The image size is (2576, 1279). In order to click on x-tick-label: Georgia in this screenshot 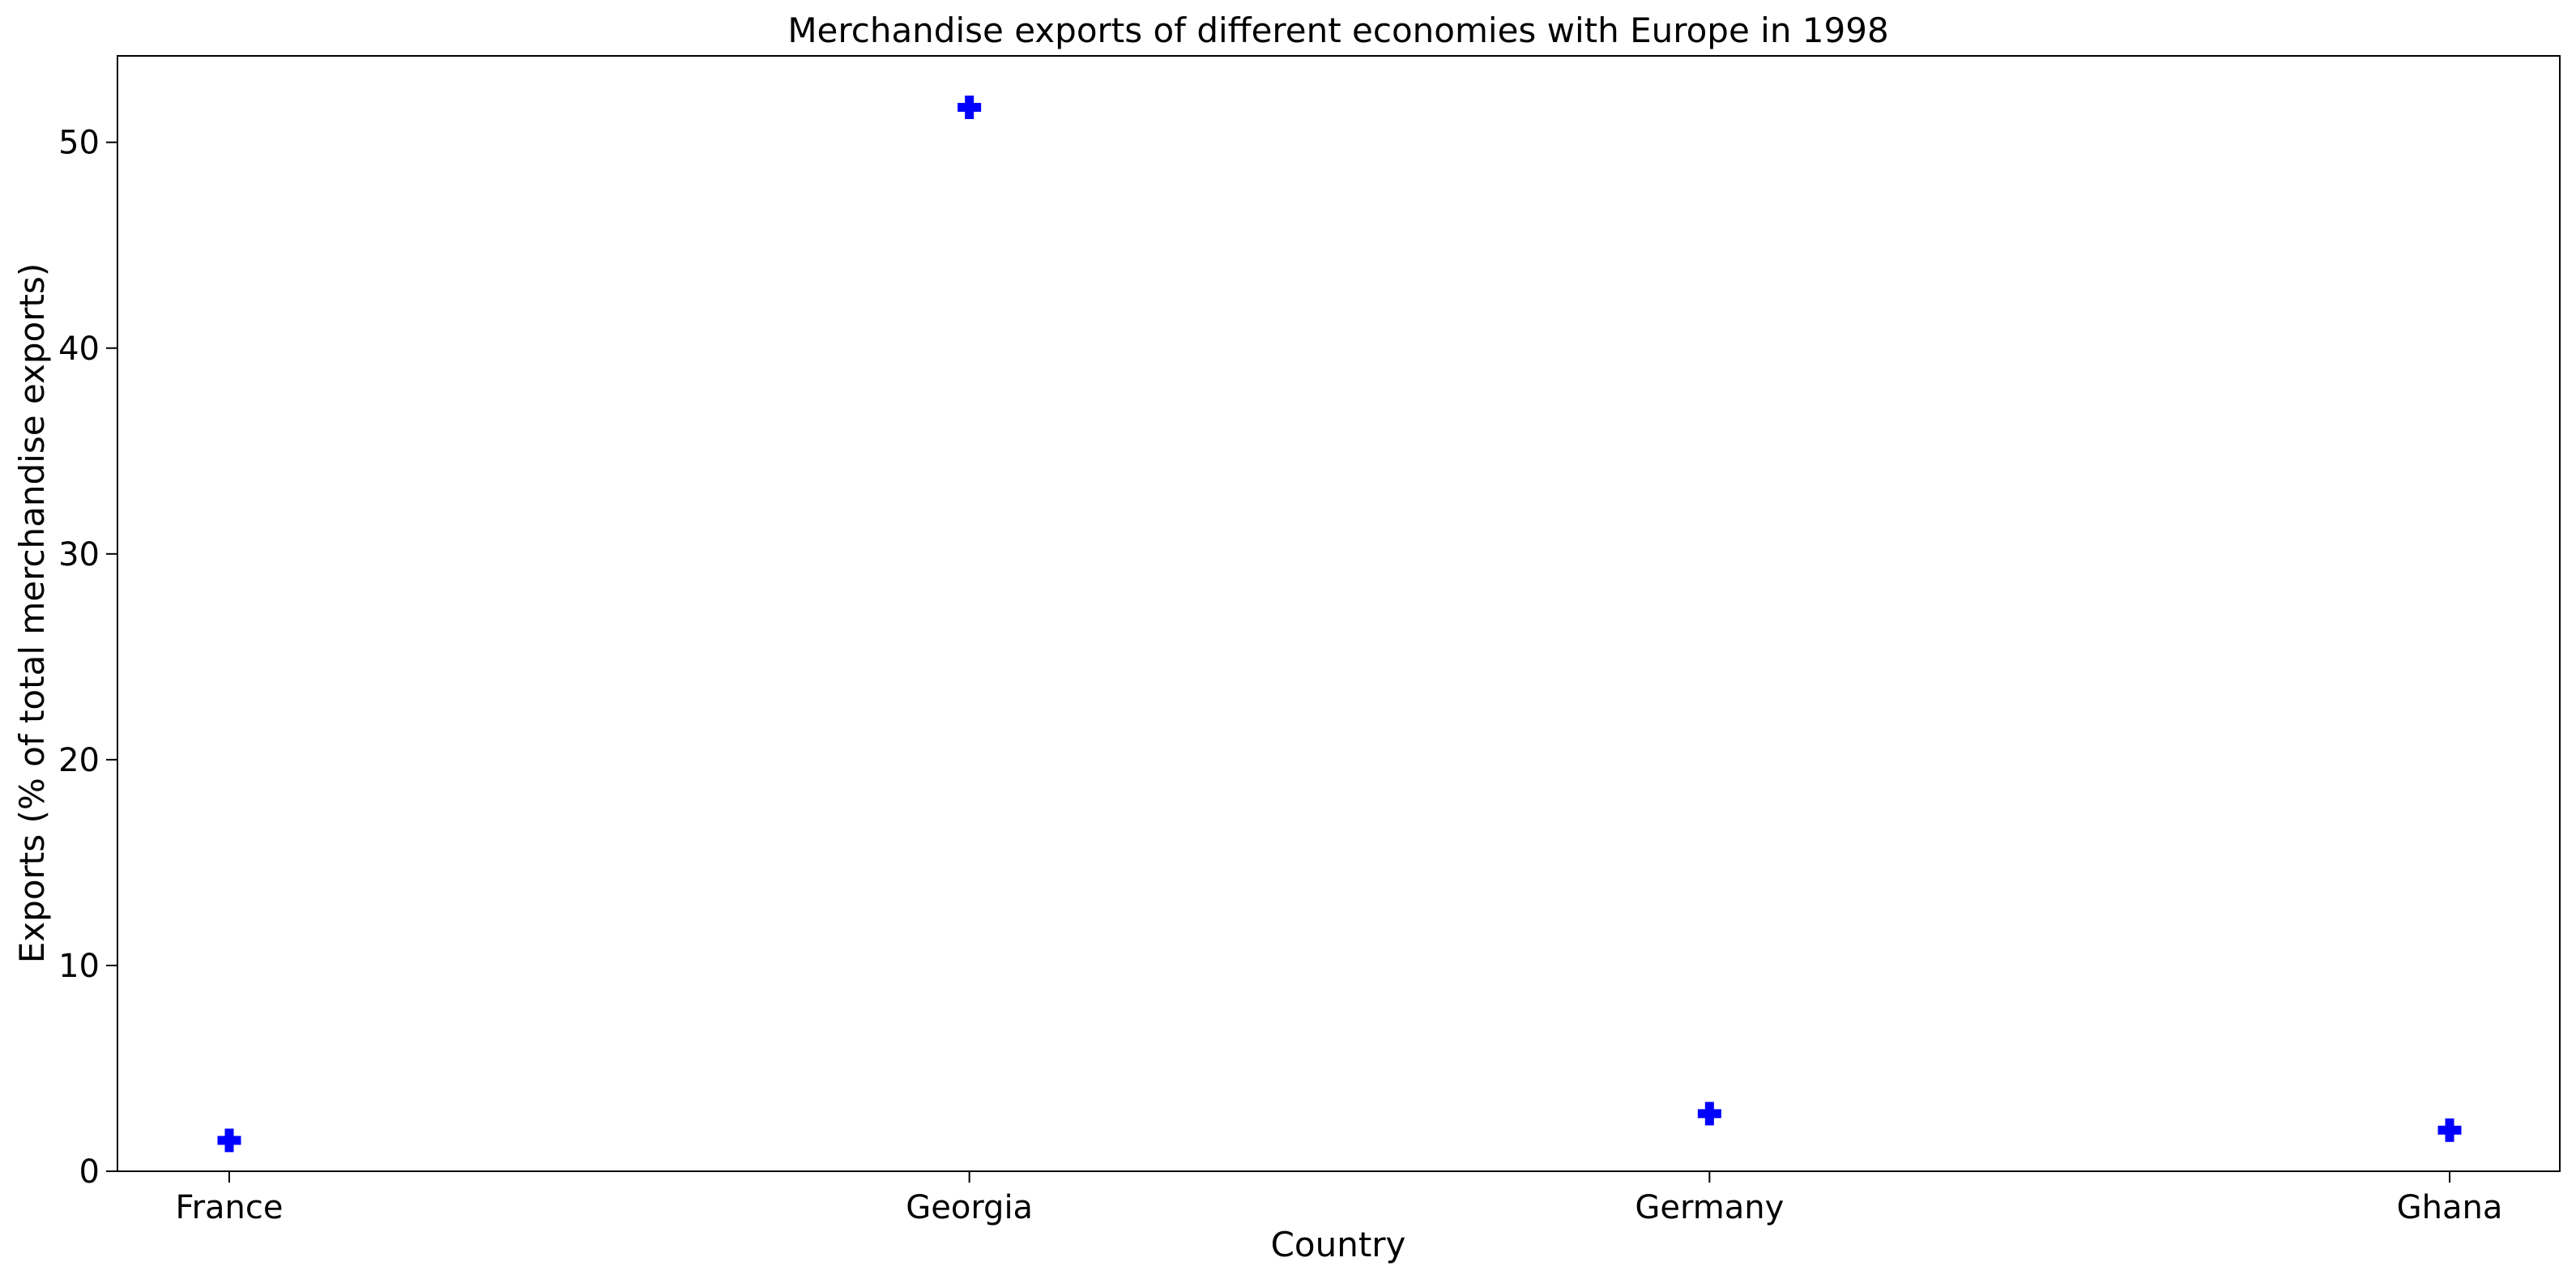, I will do `click(969, 1207)`.